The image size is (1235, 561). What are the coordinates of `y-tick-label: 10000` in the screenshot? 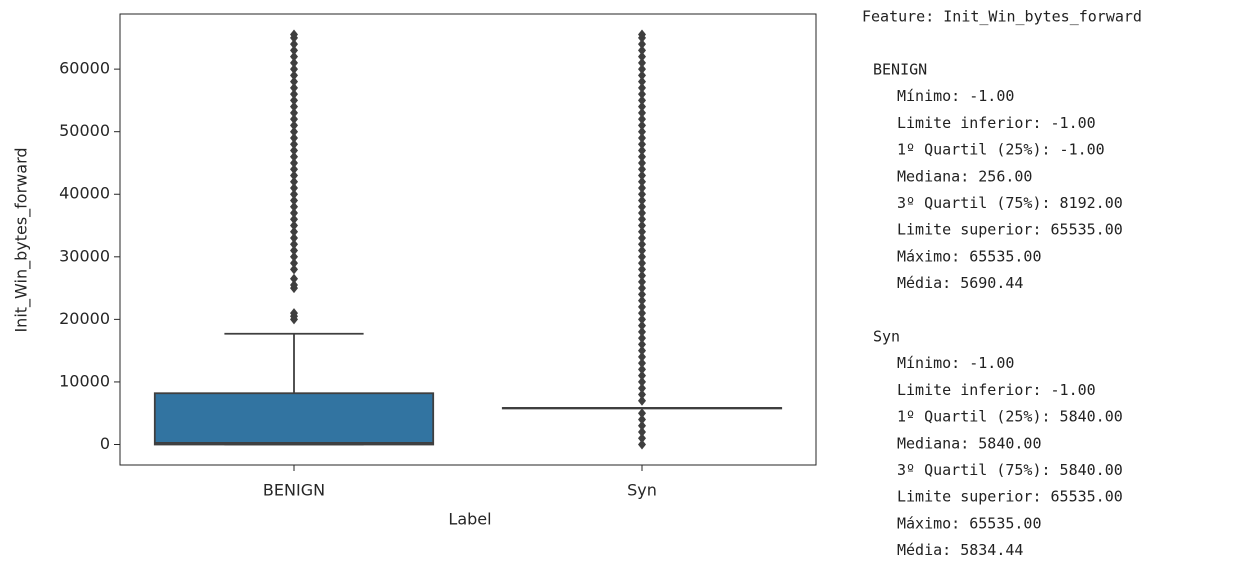 It's located at (84, 380).